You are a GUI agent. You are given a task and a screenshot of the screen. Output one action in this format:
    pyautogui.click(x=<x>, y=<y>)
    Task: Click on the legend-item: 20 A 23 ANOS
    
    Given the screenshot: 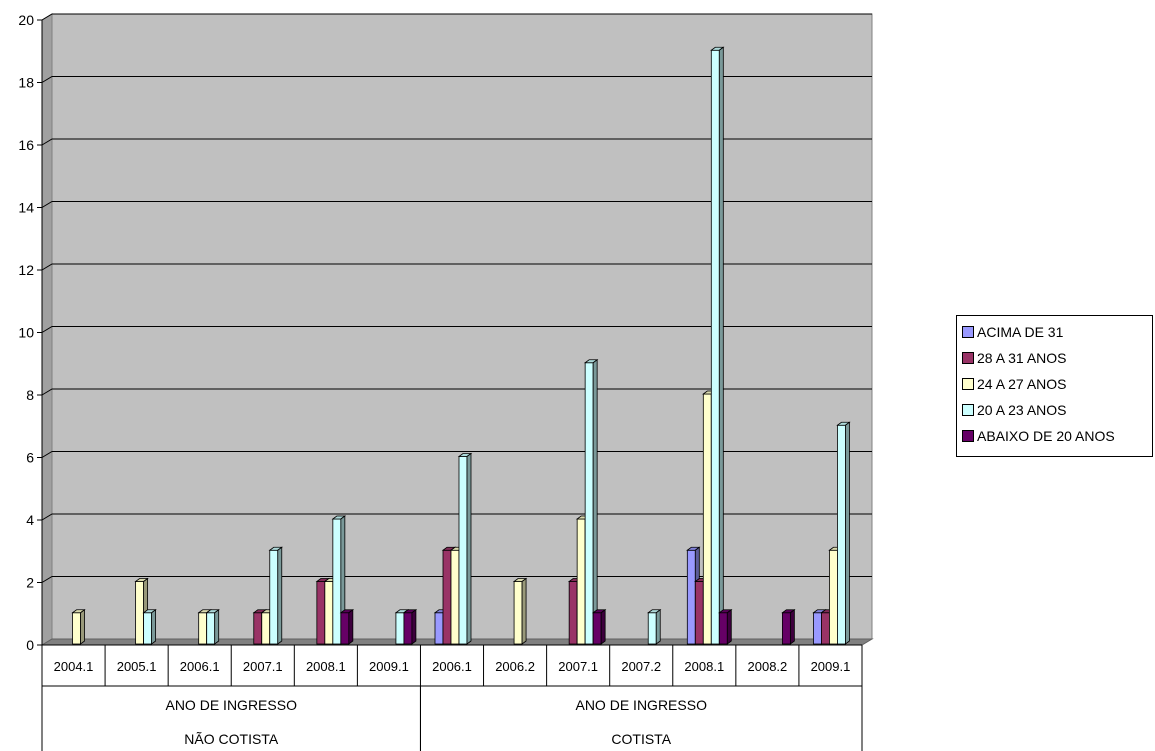 What is the action you would take?
    pyautogui.click(x=1057, y=410)
    